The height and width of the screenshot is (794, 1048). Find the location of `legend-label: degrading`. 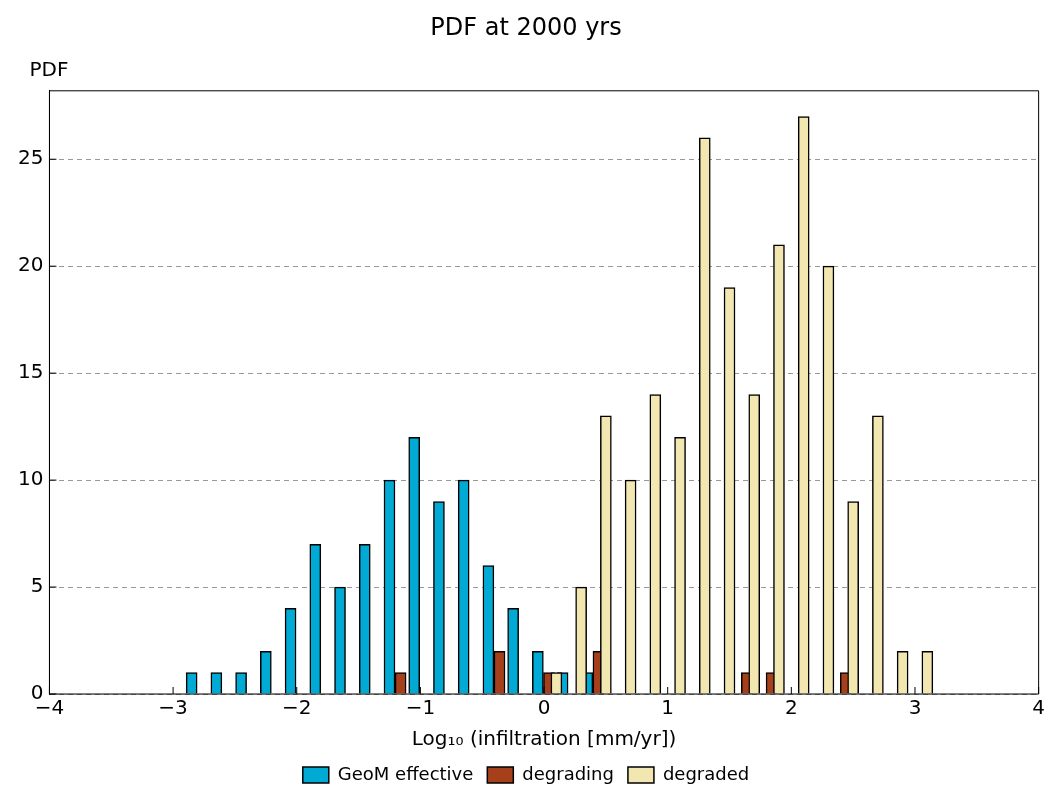

legend-label: degrading is located at coordinates (568, 773).